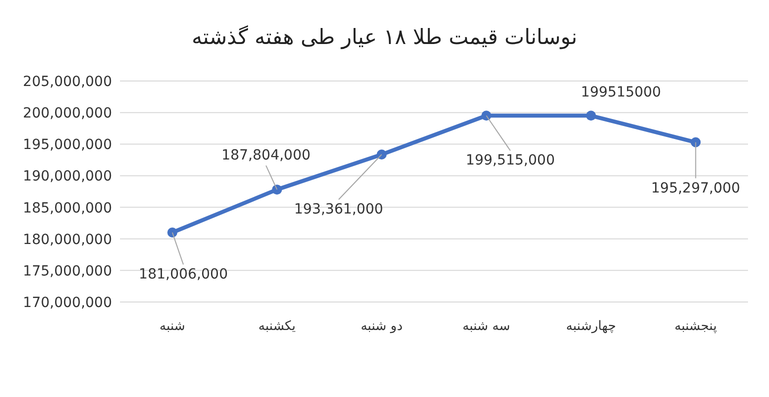 The image size is (769, 397). I want to click on y-tick-label: 180,000,000, so click(67, 240).